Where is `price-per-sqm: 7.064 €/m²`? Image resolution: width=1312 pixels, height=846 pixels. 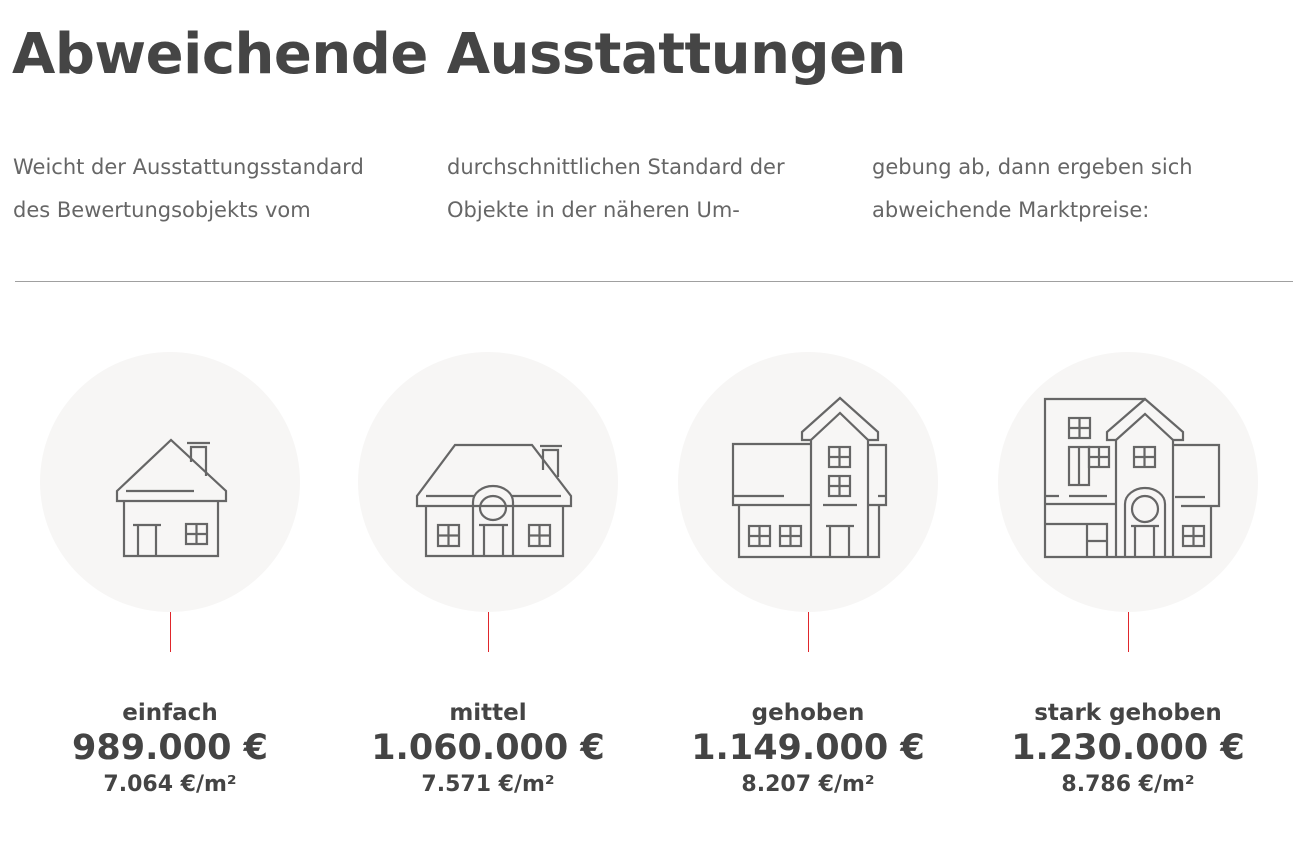
price-per-sqm: 7.064 €/m² is located at coordinates (170, 784).